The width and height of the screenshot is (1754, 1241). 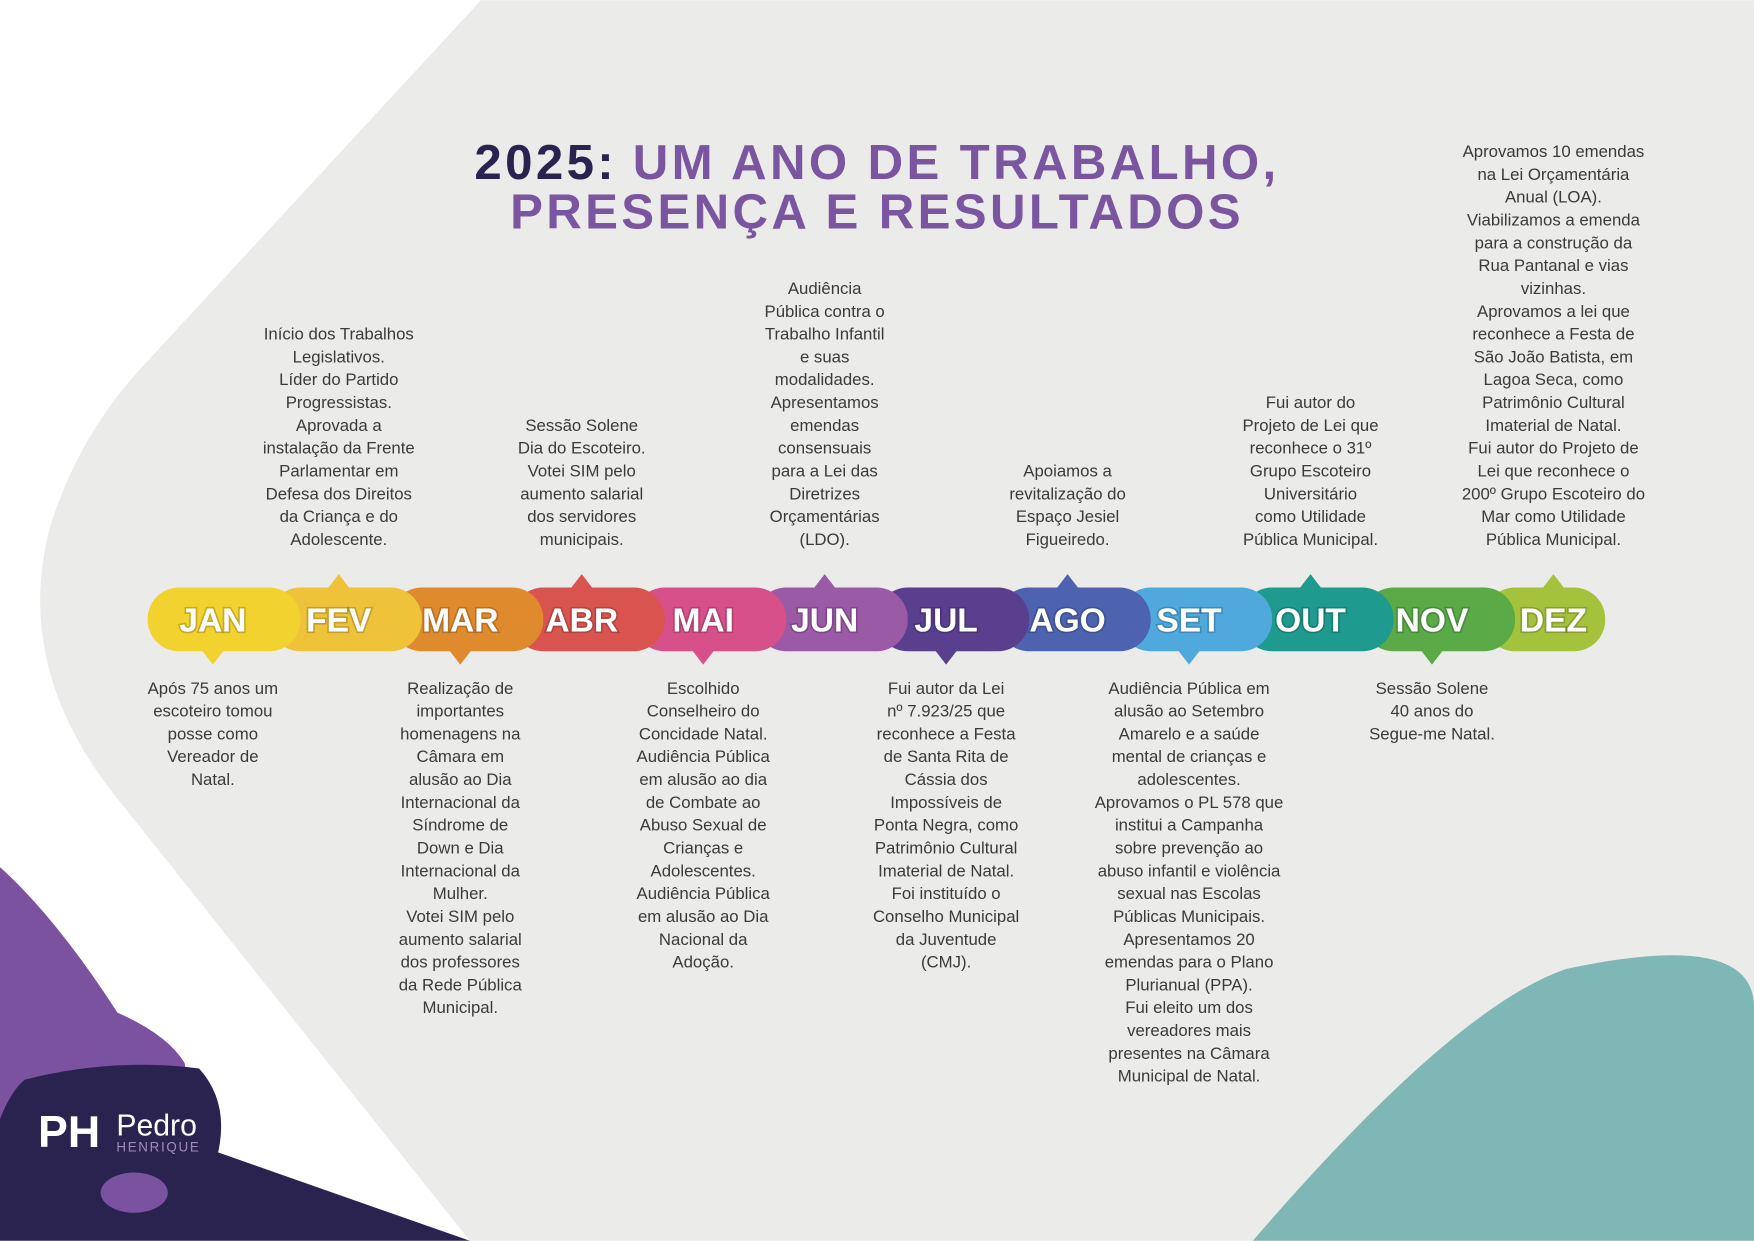 What do you see at coordinates (946, 711) in the screenshot?
I see `note-line: nº 7.923/25 que` at bounding box center [946, 711].